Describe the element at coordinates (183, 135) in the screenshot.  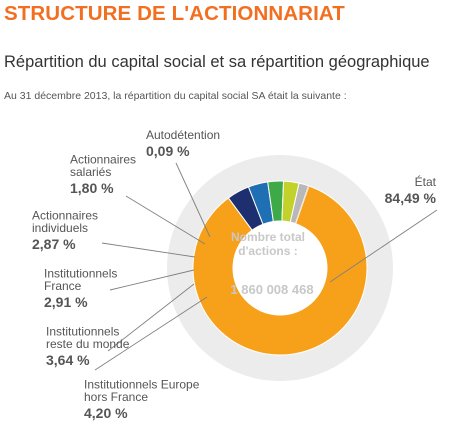
I see `slice-name-6-0: Autodétention` at that location.